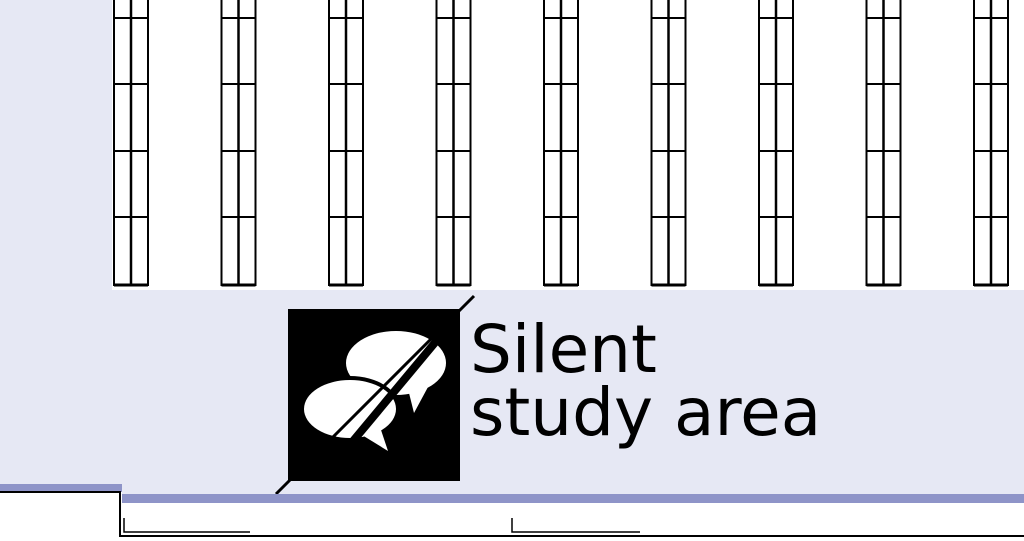 This screenshot has height=541, width=1024. Describe the element at coordinates (573, 498) in the screenshot. I see `wall-accent-right` at that location.